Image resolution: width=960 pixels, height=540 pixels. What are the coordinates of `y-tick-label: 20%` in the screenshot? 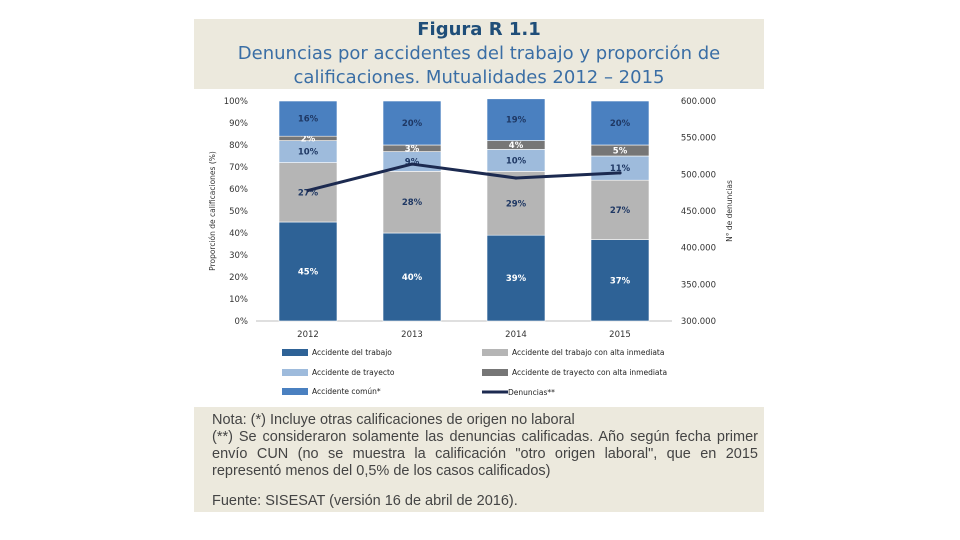 It's located at (238, 278).